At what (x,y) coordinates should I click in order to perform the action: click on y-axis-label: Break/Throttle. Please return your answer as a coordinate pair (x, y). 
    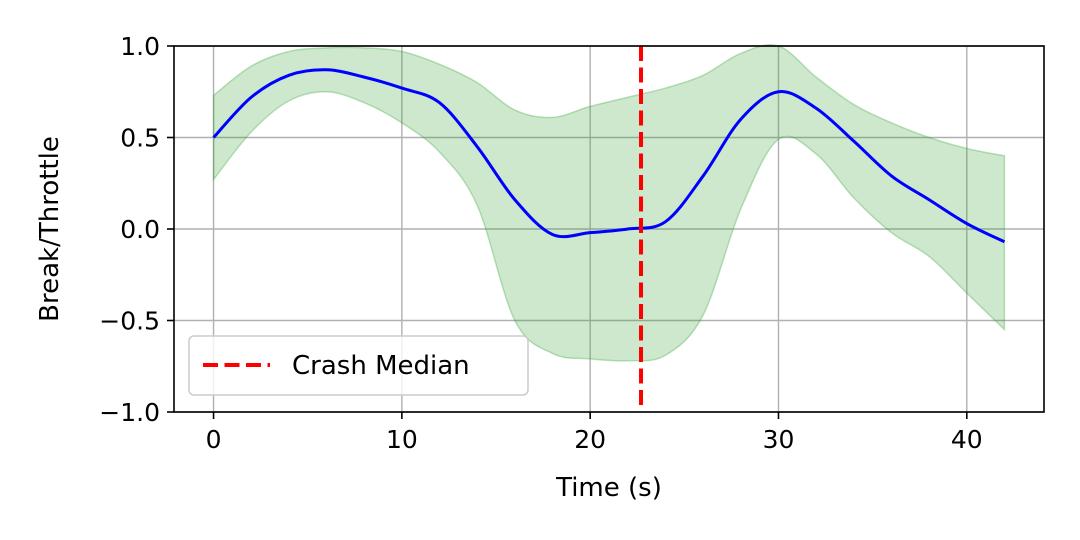
    Looking at the image, I should click on (50, 229).